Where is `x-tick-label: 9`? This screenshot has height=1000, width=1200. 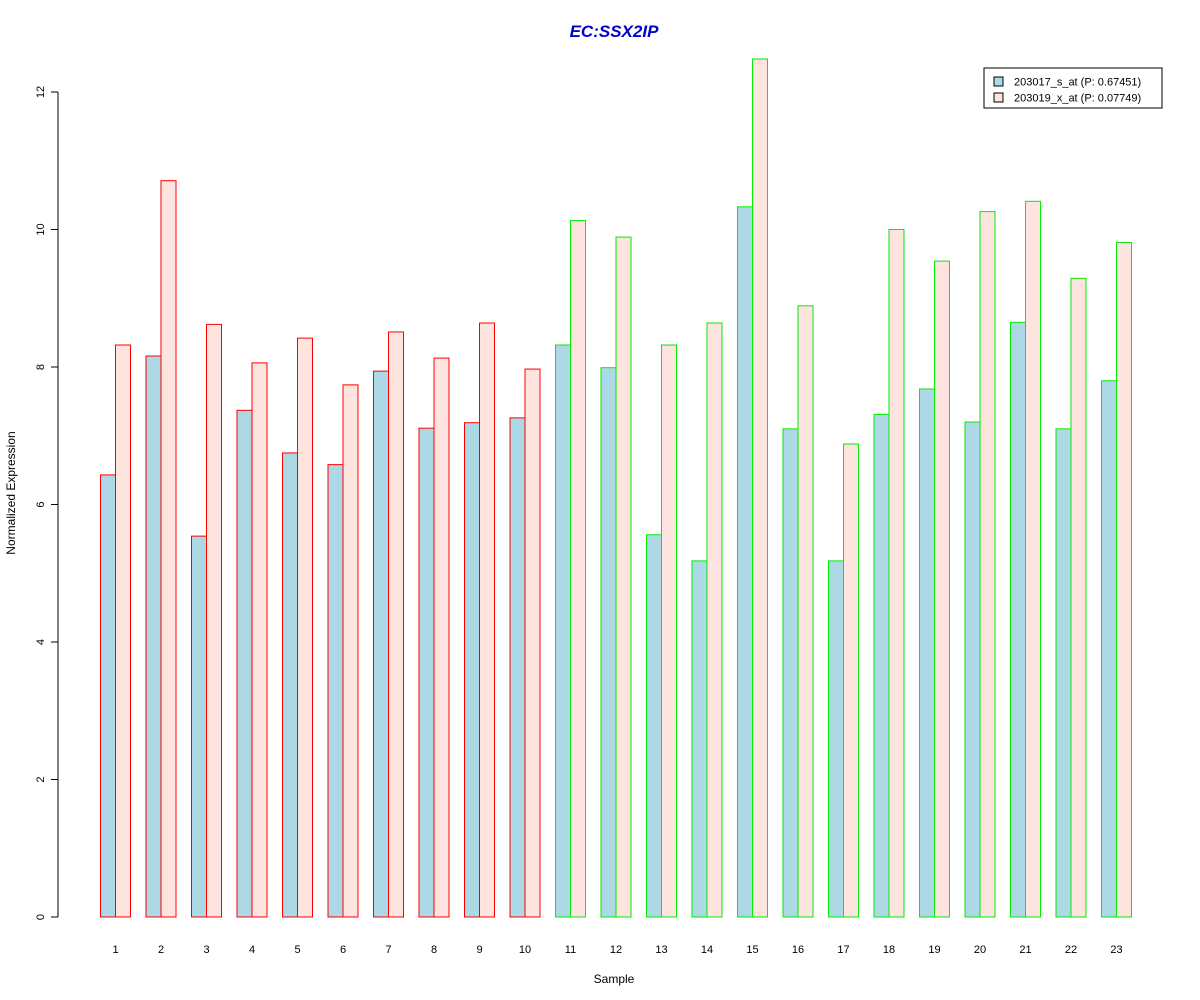
x-tick-label: 9 is located at coordinates (479, 950).